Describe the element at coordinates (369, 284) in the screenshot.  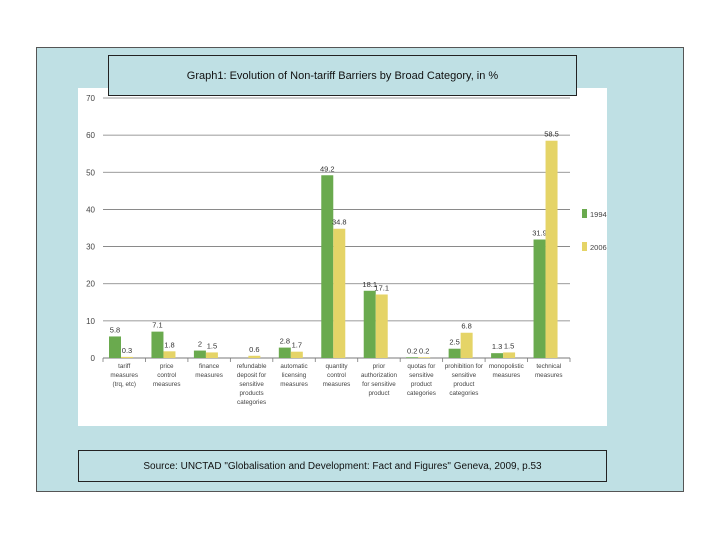
I see `data-label: 18.1` at that location.